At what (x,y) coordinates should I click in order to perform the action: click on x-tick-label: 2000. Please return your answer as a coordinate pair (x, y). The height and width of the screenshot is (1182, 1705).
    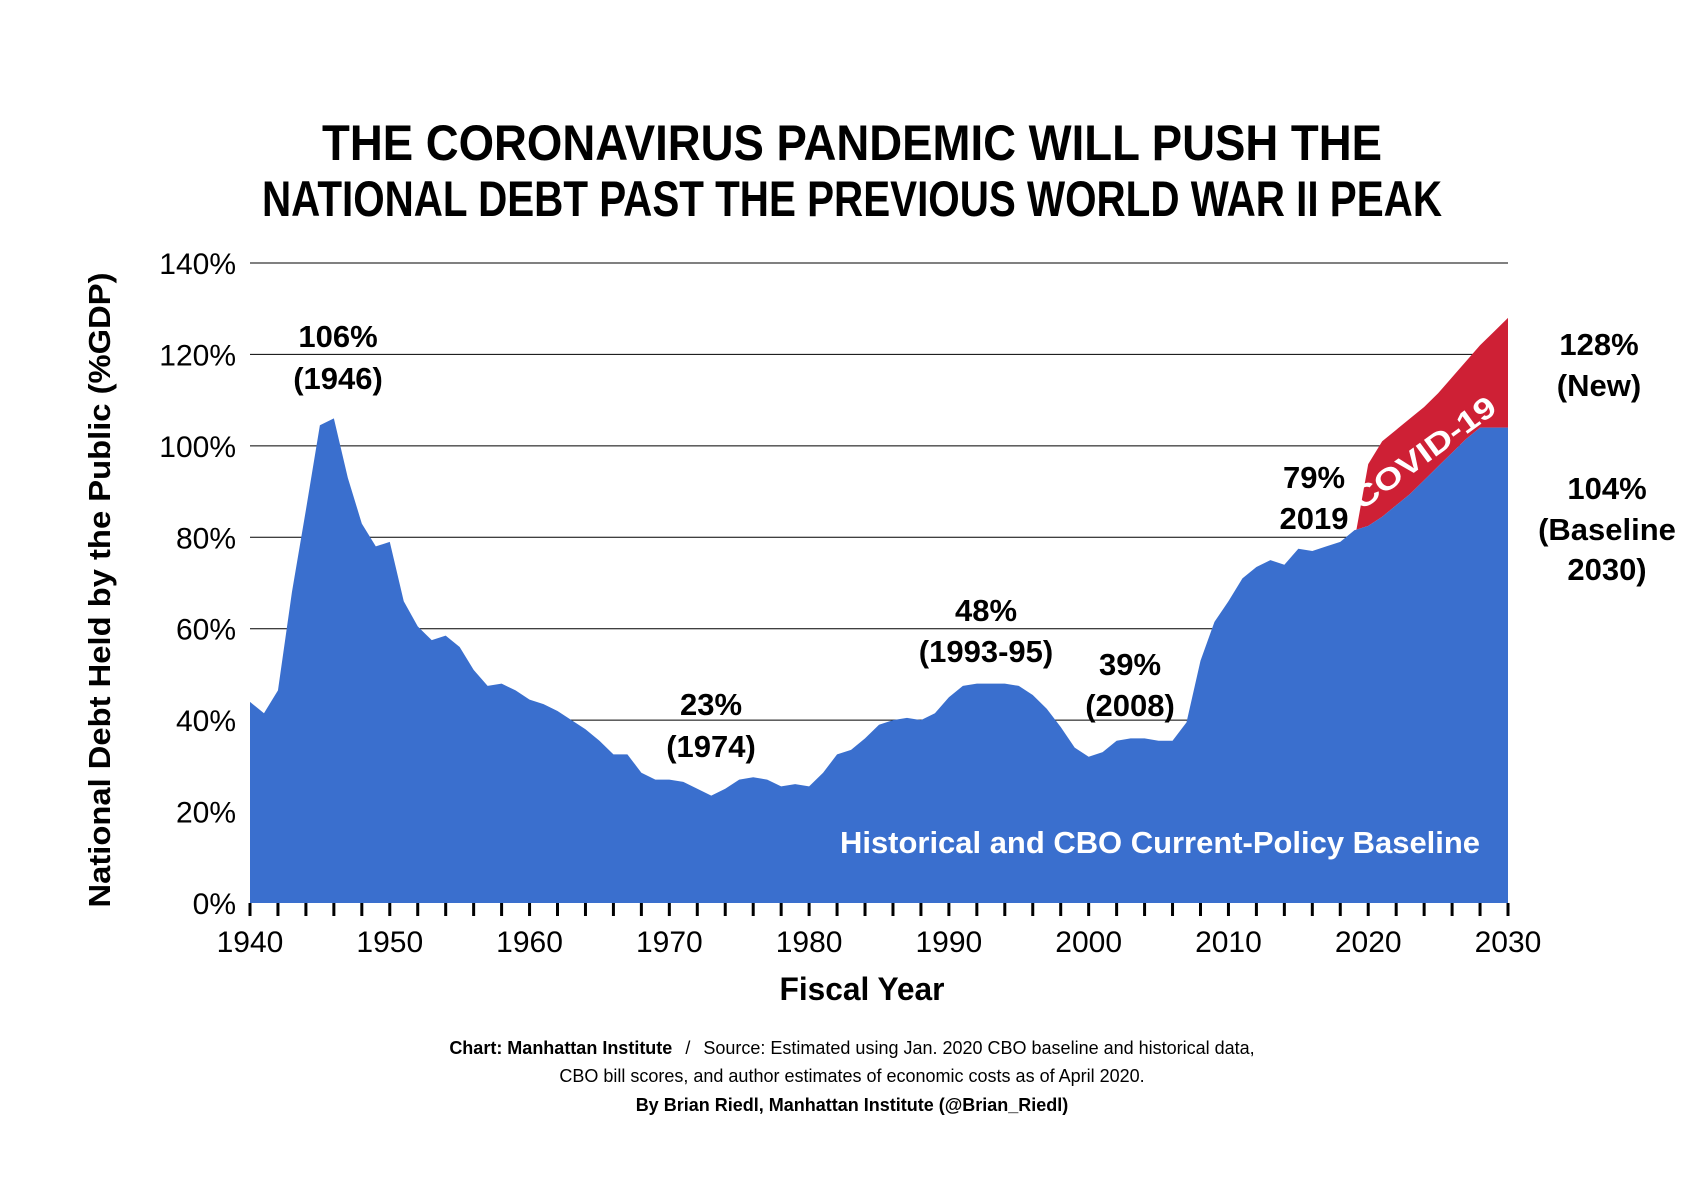
    Looking at the image, I should click on (1088, 942).